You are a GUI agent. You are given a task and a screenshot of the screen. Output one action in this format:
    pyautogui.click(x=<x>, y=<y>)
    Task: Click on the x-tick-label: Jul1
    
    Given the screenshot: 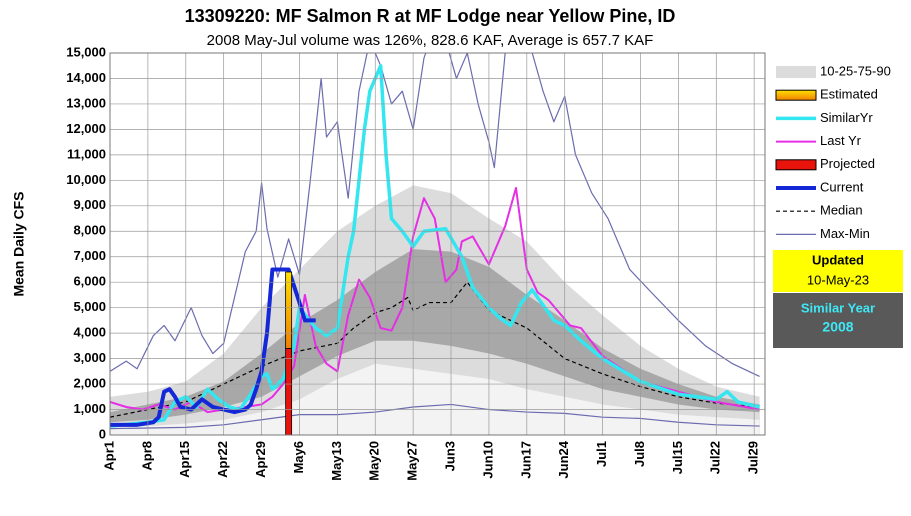 What is the action you would take?
    pyautogui.click(x=601, y=454)
    